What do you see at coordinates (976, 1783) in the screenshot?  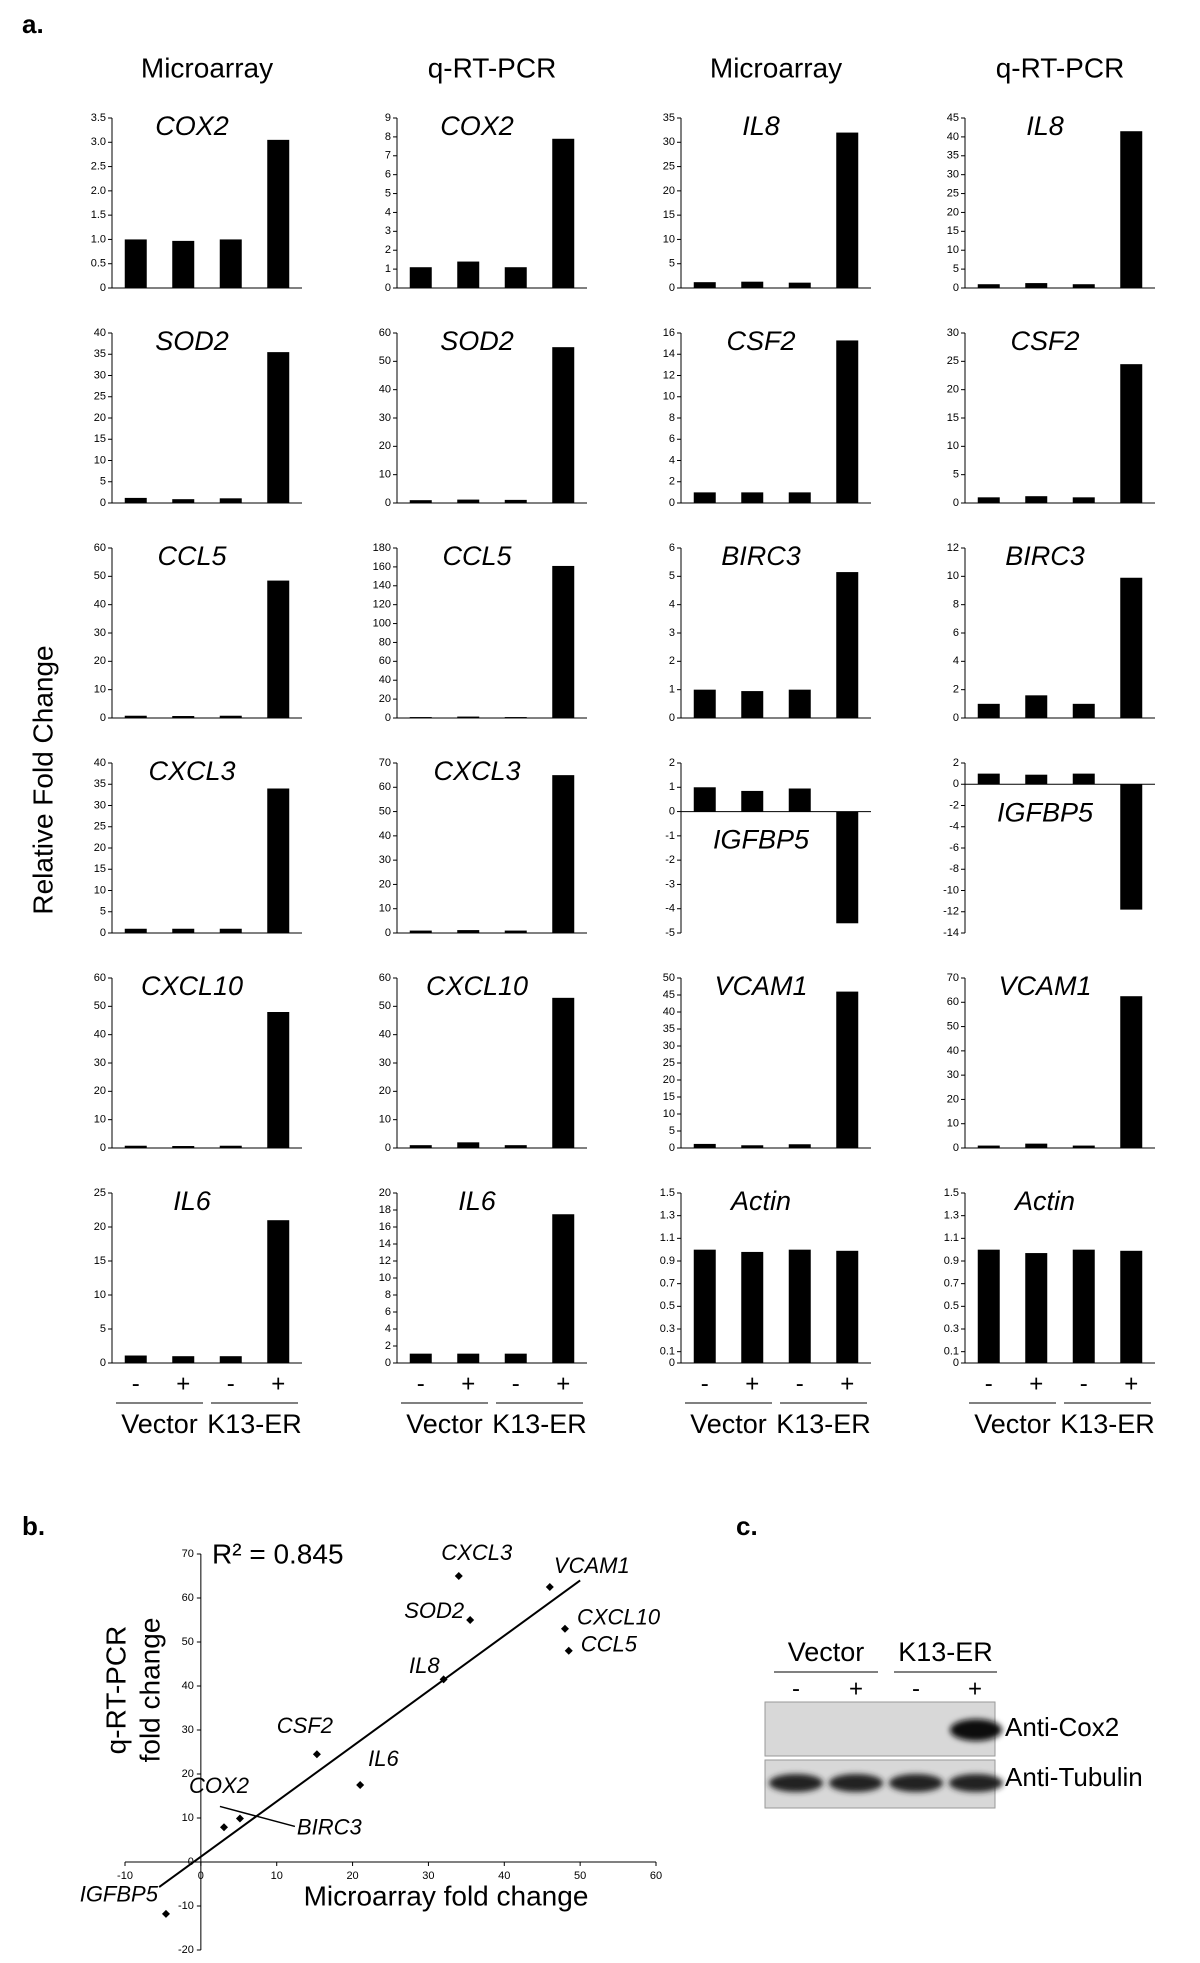 I see `blot-band` at bounding box center [976, 1783].